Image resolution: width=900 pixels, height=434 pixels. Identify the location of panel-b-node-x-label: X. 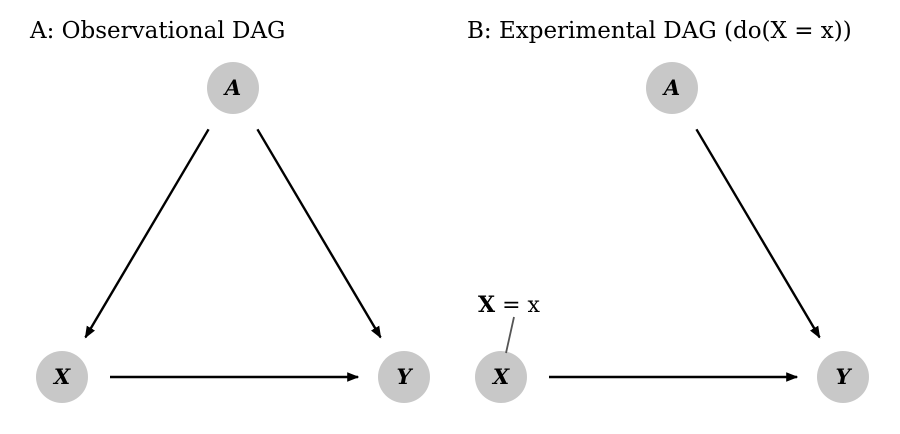
(500, 376).